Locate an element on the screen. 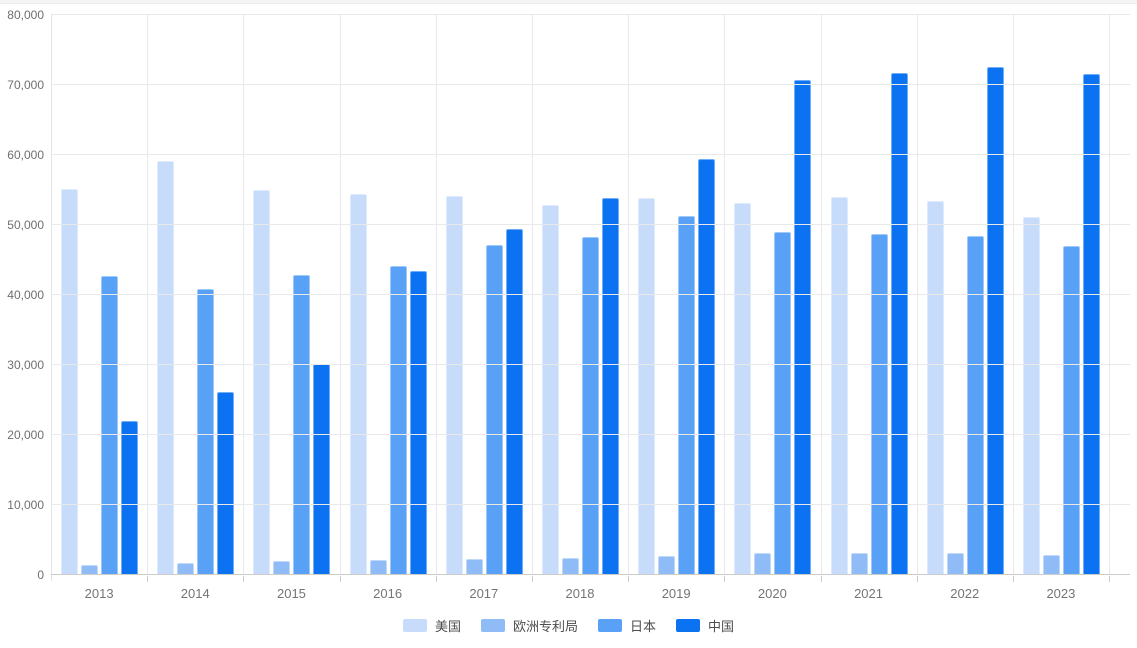 Image resolution: width=1137 pixels, height=648 pixels. bar-us-2023 is located at coordinates (1031, 396).